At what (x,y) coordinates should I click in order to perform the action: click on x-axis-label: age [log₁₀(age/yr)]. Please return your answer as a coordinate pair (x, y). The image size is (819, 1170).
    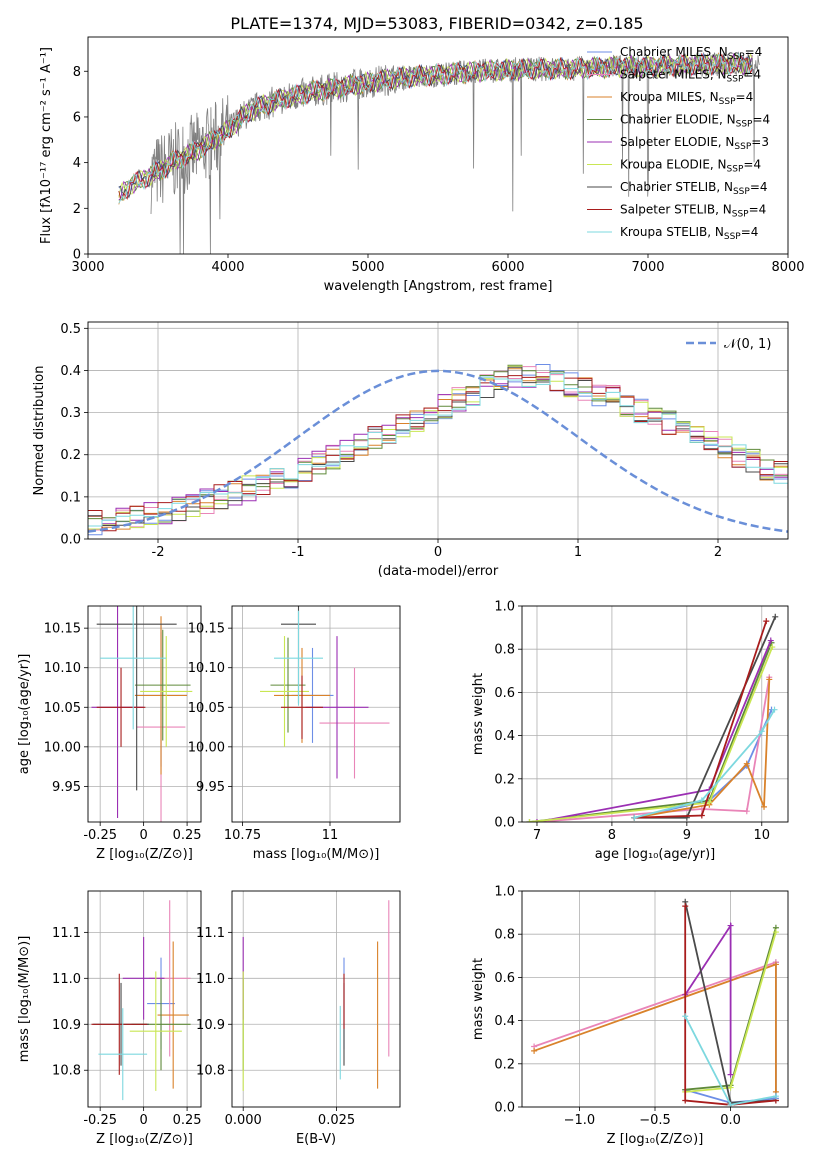
    Looking at the image, I should click on (655, 854).